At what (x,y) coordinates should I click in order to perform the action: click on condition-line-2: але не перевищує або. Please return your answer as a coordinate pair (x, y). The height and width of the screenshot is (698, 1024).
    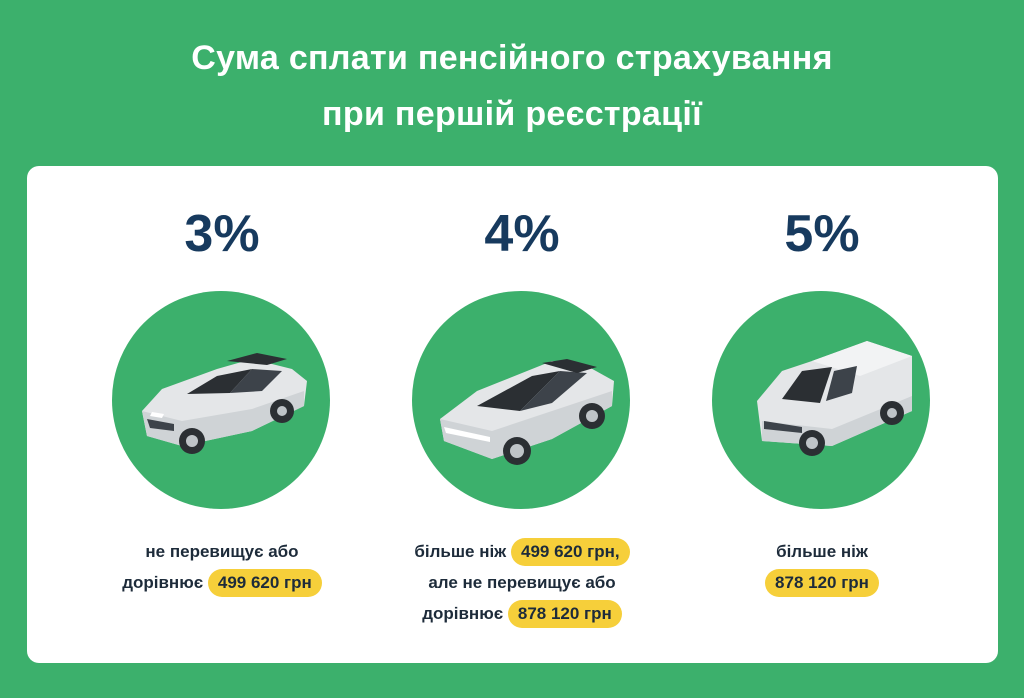
    Looking at the image, I should click on (522, 582).